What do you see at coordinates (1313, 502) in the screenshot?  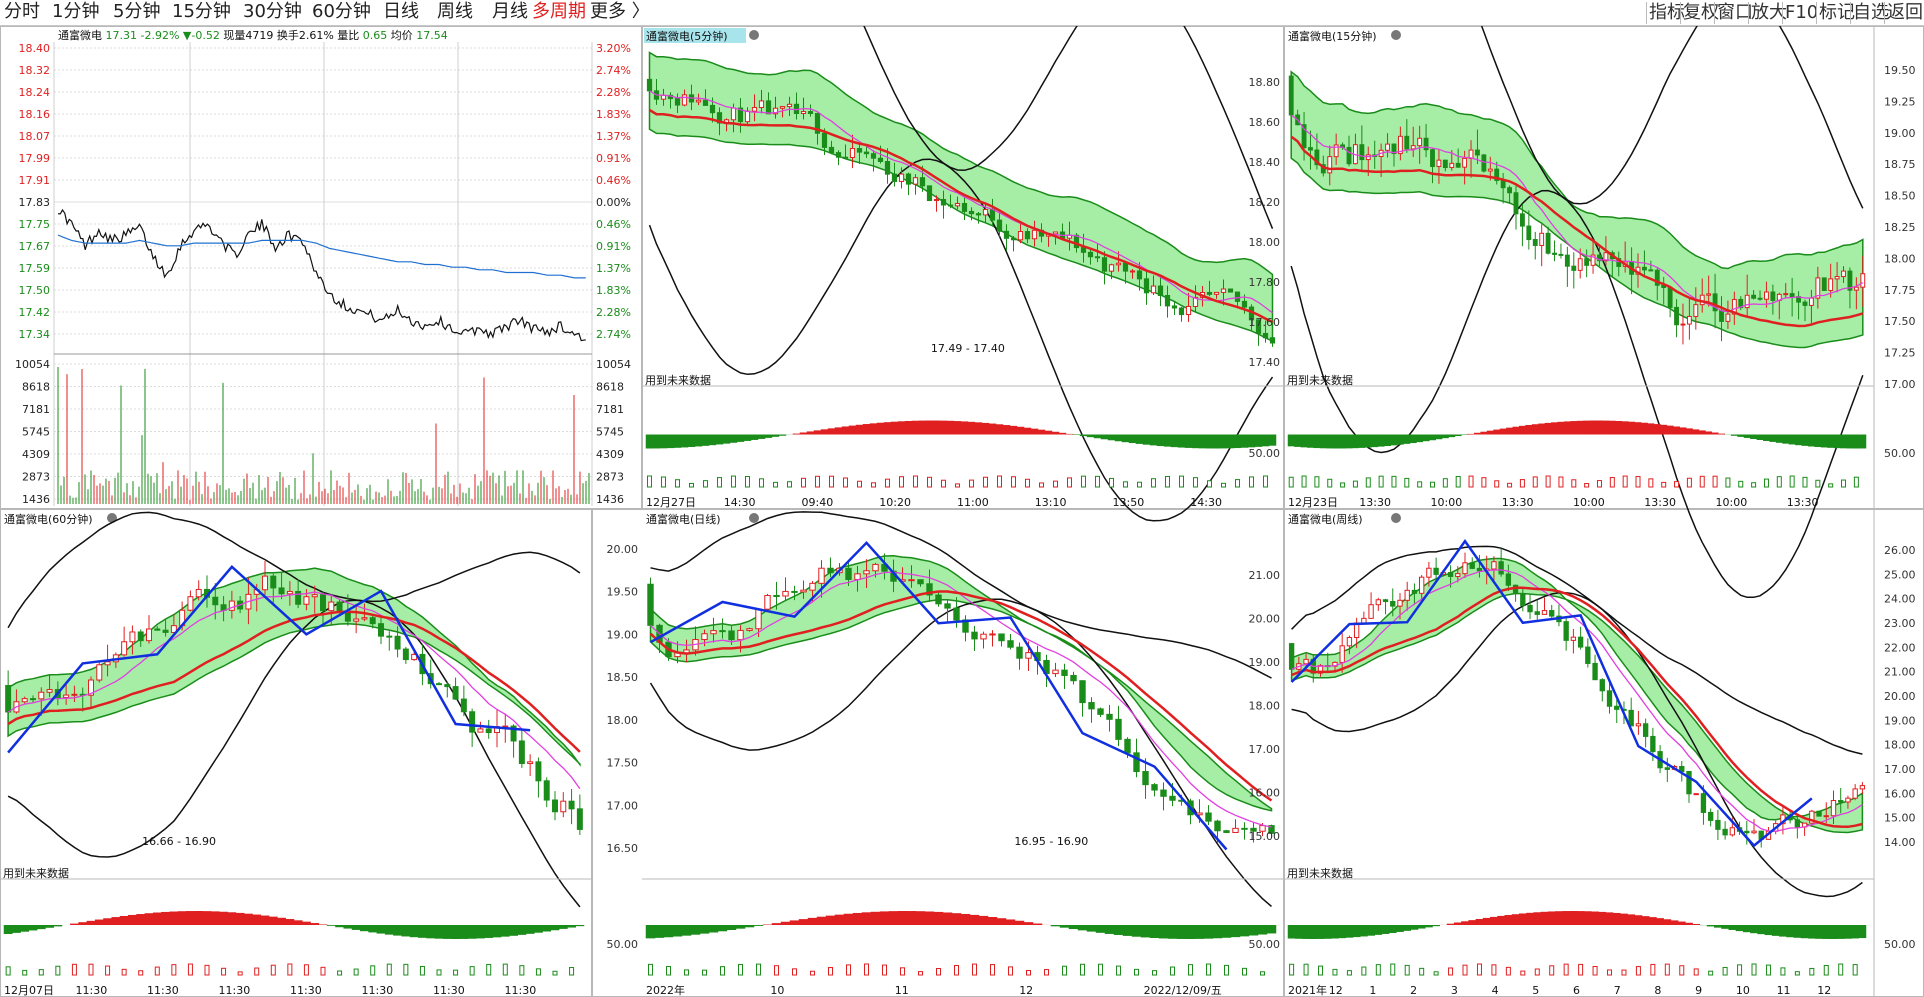 I see `x-tick: 12月23日` at bounding box center [1313, 502].